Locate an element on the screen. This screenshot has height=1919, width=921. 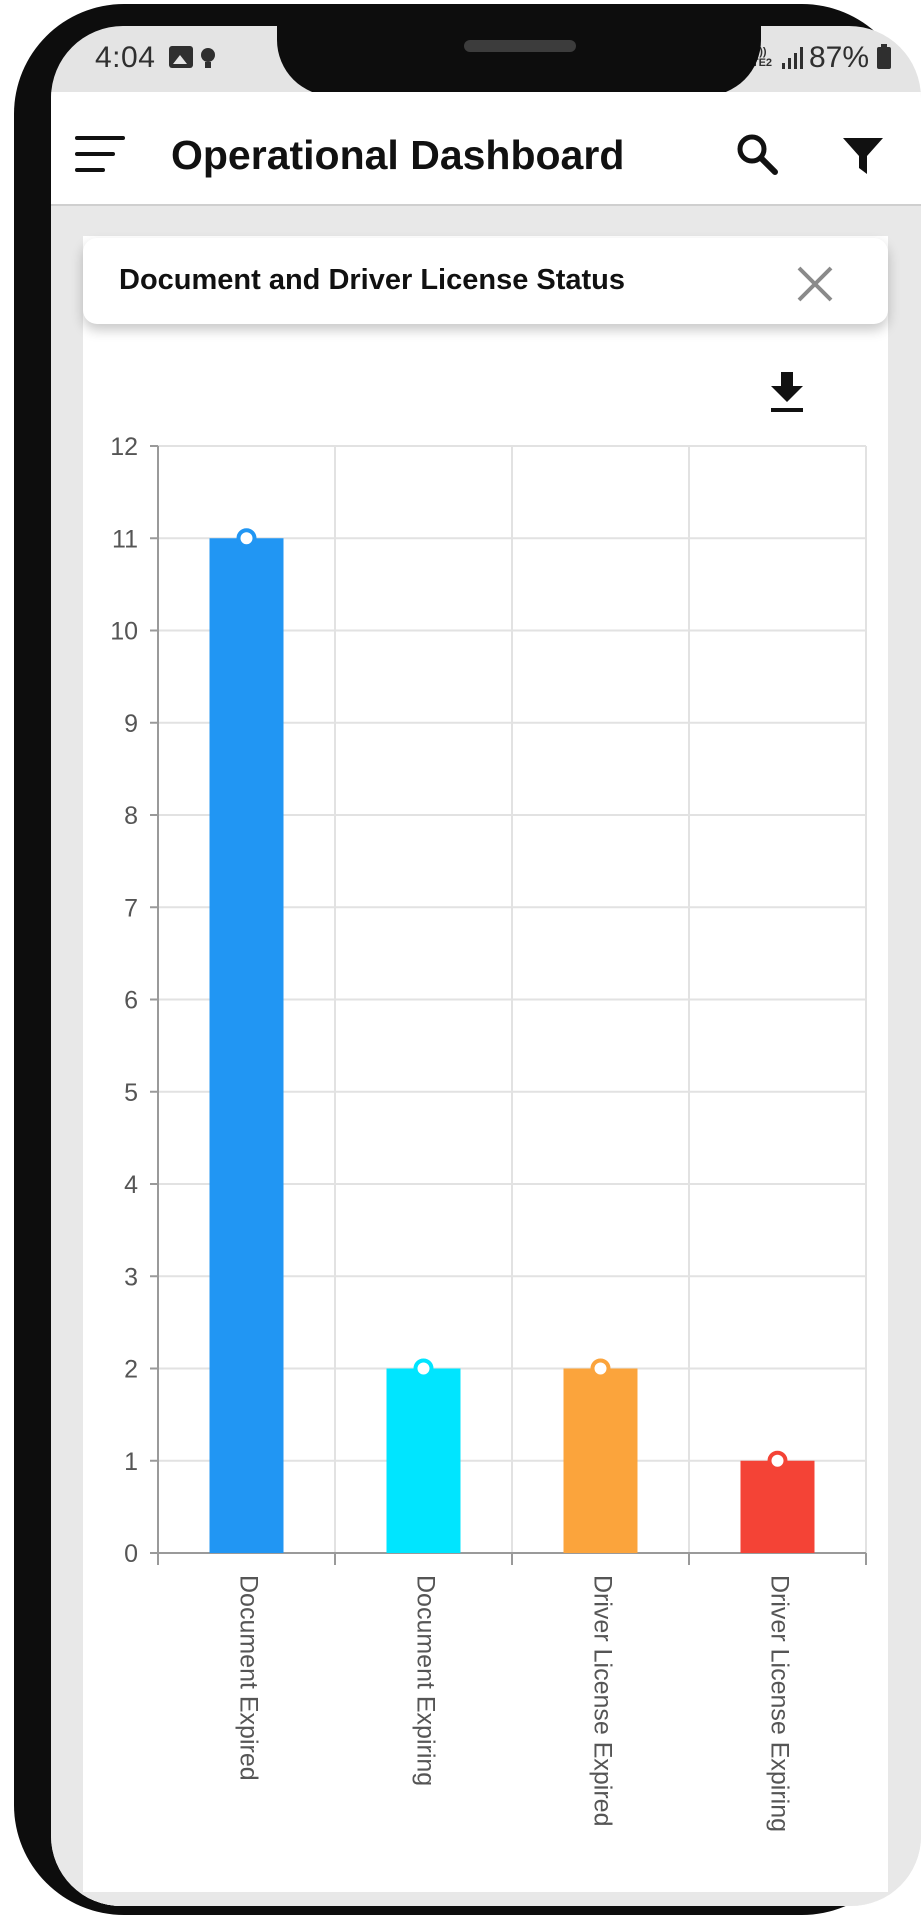
status-time: 4:04 is located at coordinates (125, 57).